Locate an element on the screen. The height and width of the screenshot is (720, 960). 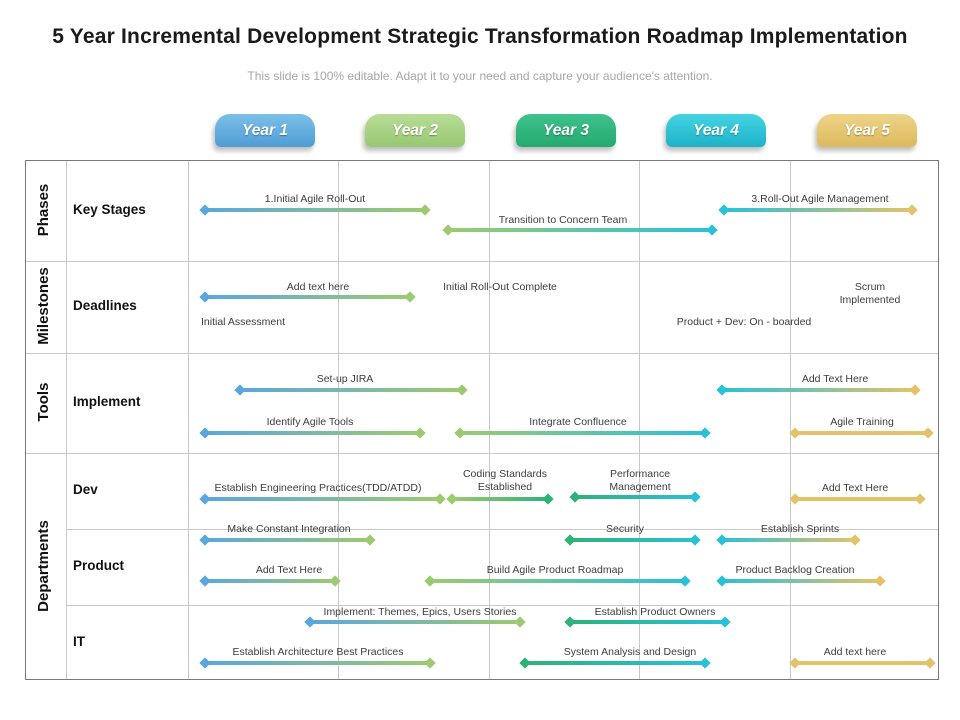
row-label-product: Product is located at coordinates (99, 565).